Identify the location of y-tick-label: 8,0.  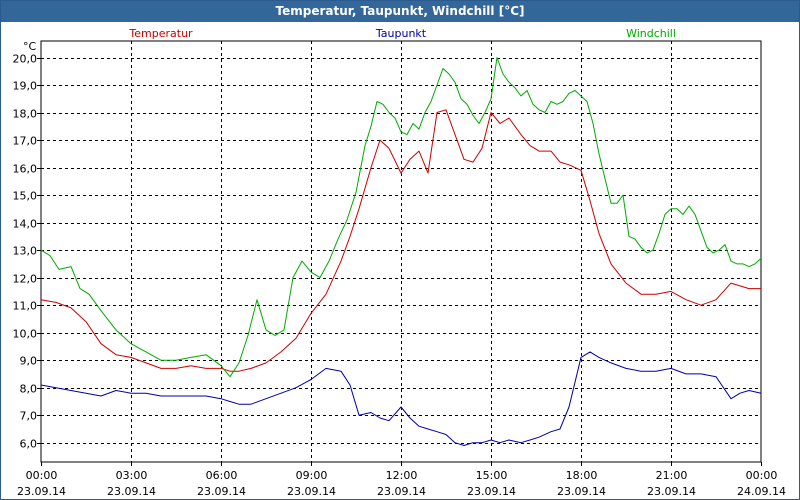
(29, 389).